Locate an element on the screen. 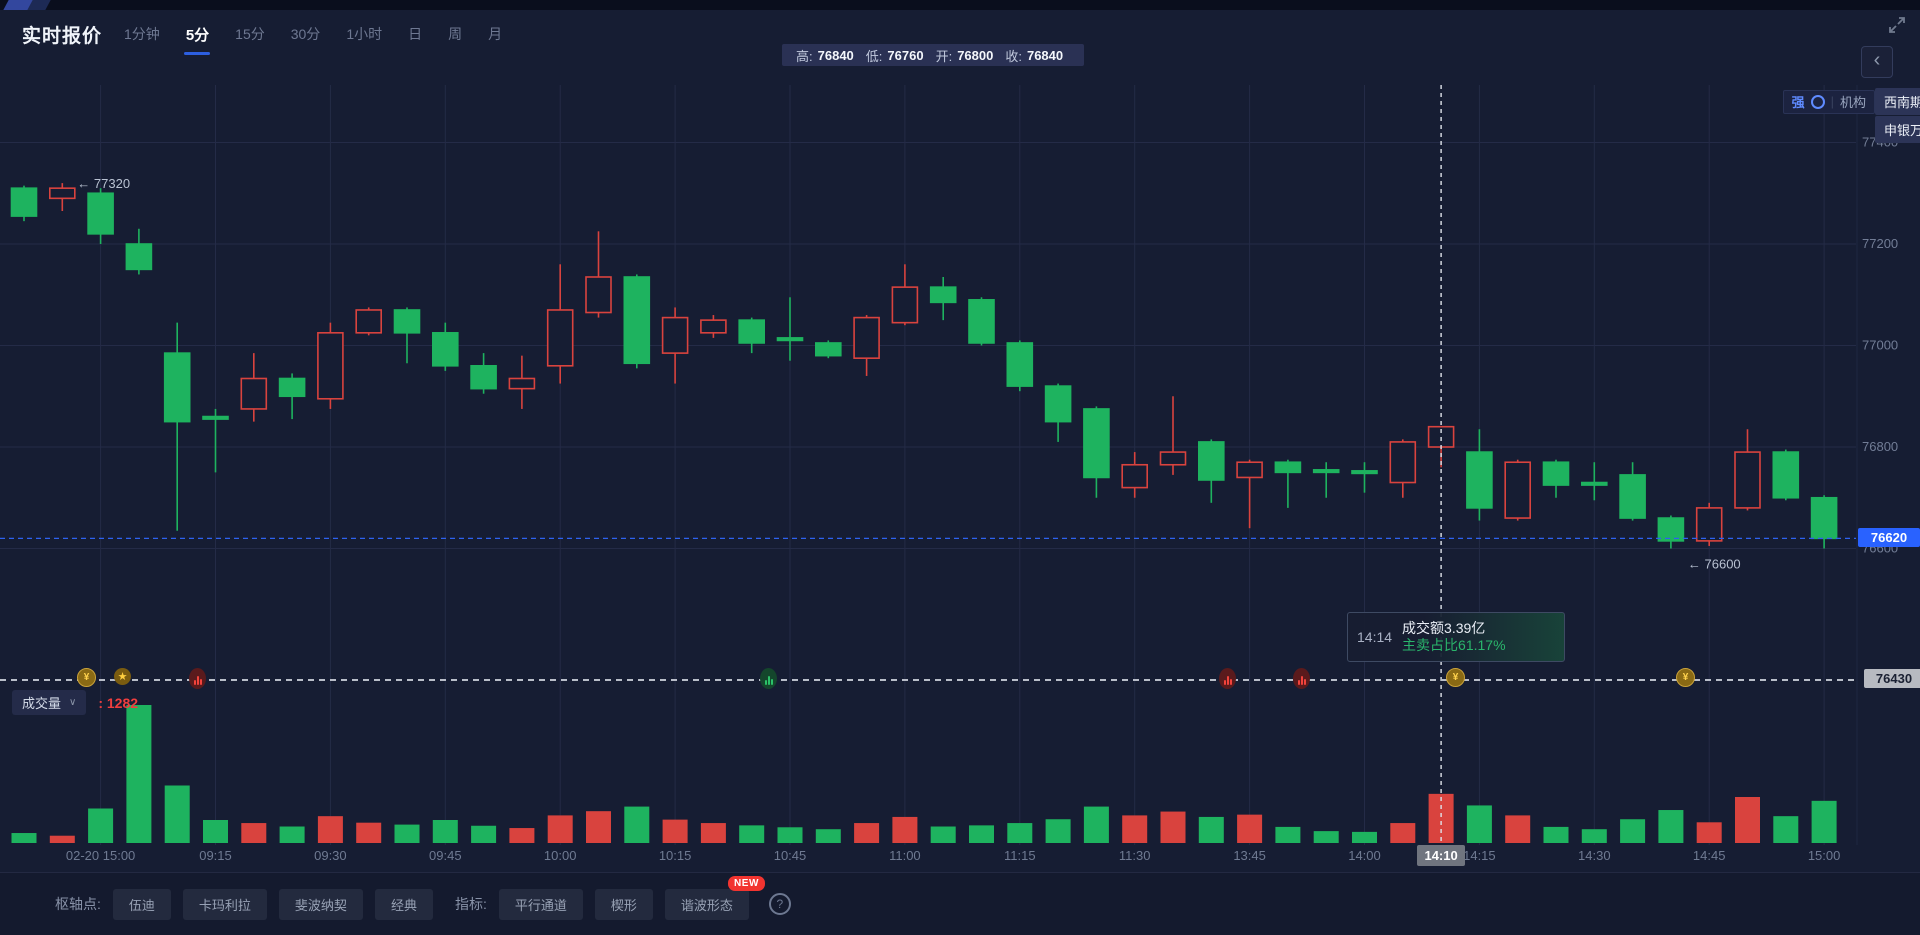 The width and height of the screenshot is (1920, 935). indicator-button-1: 楔形 is located at coordinates (623, 904).